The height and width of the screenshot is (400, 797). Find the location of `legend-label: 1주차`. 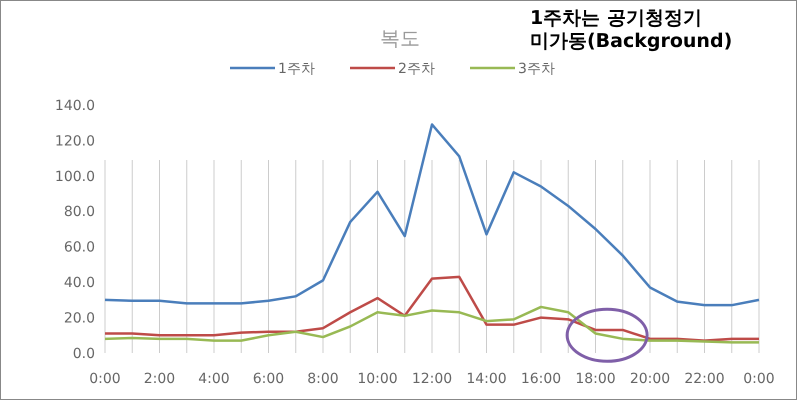

legend-label: 1주차 is located at coordinates (296, 68).